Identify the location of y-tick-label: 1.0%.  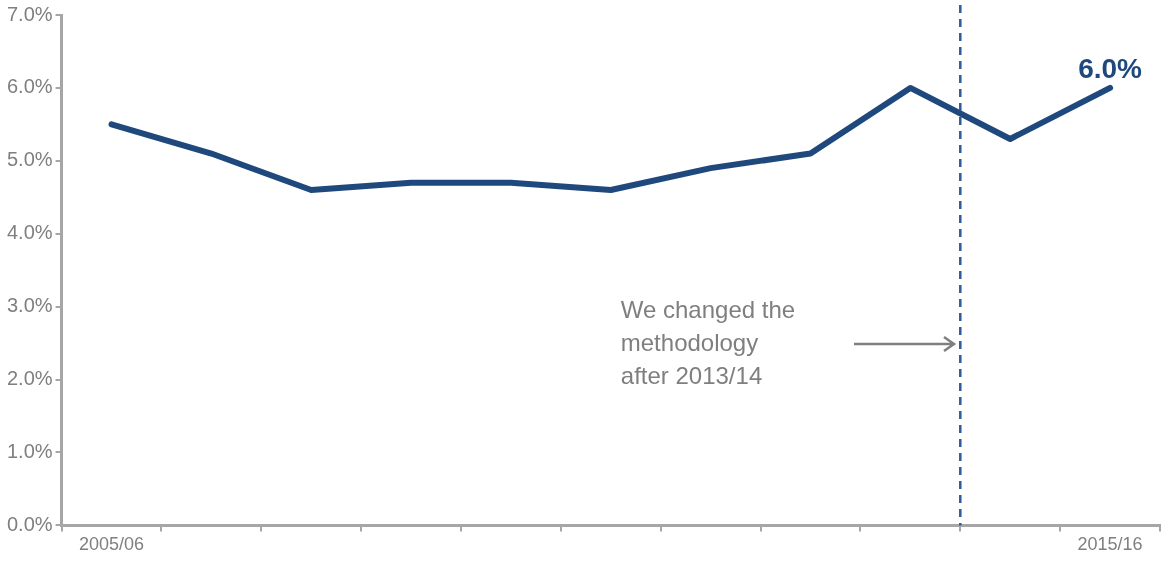
(29, 451).